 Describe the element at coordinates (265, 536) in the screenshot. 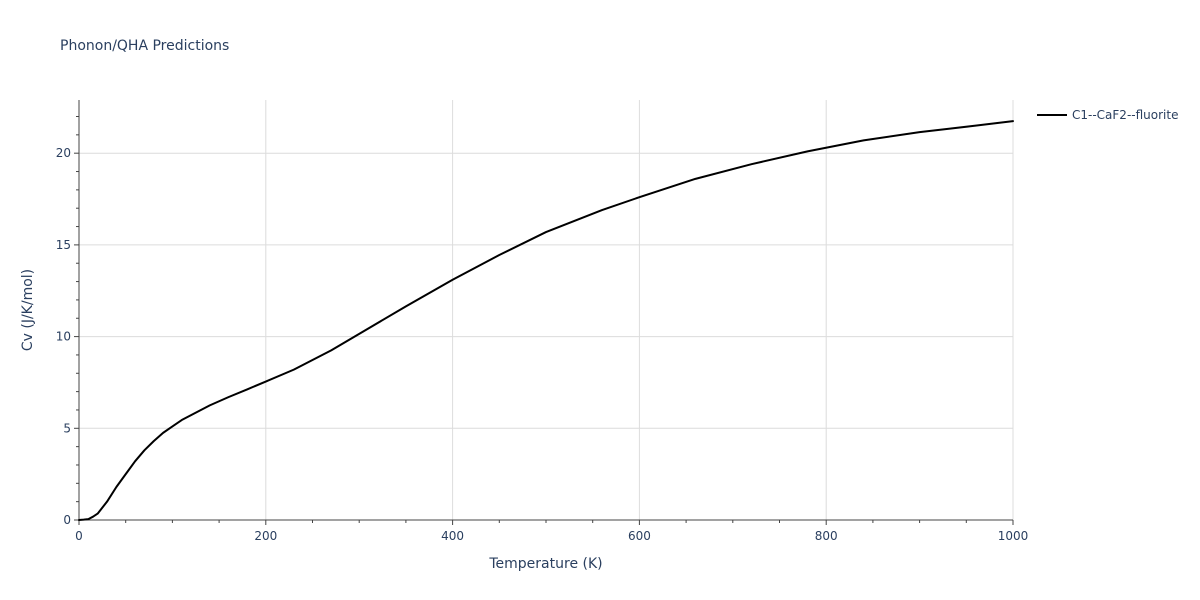

I see `x-tick-label: 200` at that location.